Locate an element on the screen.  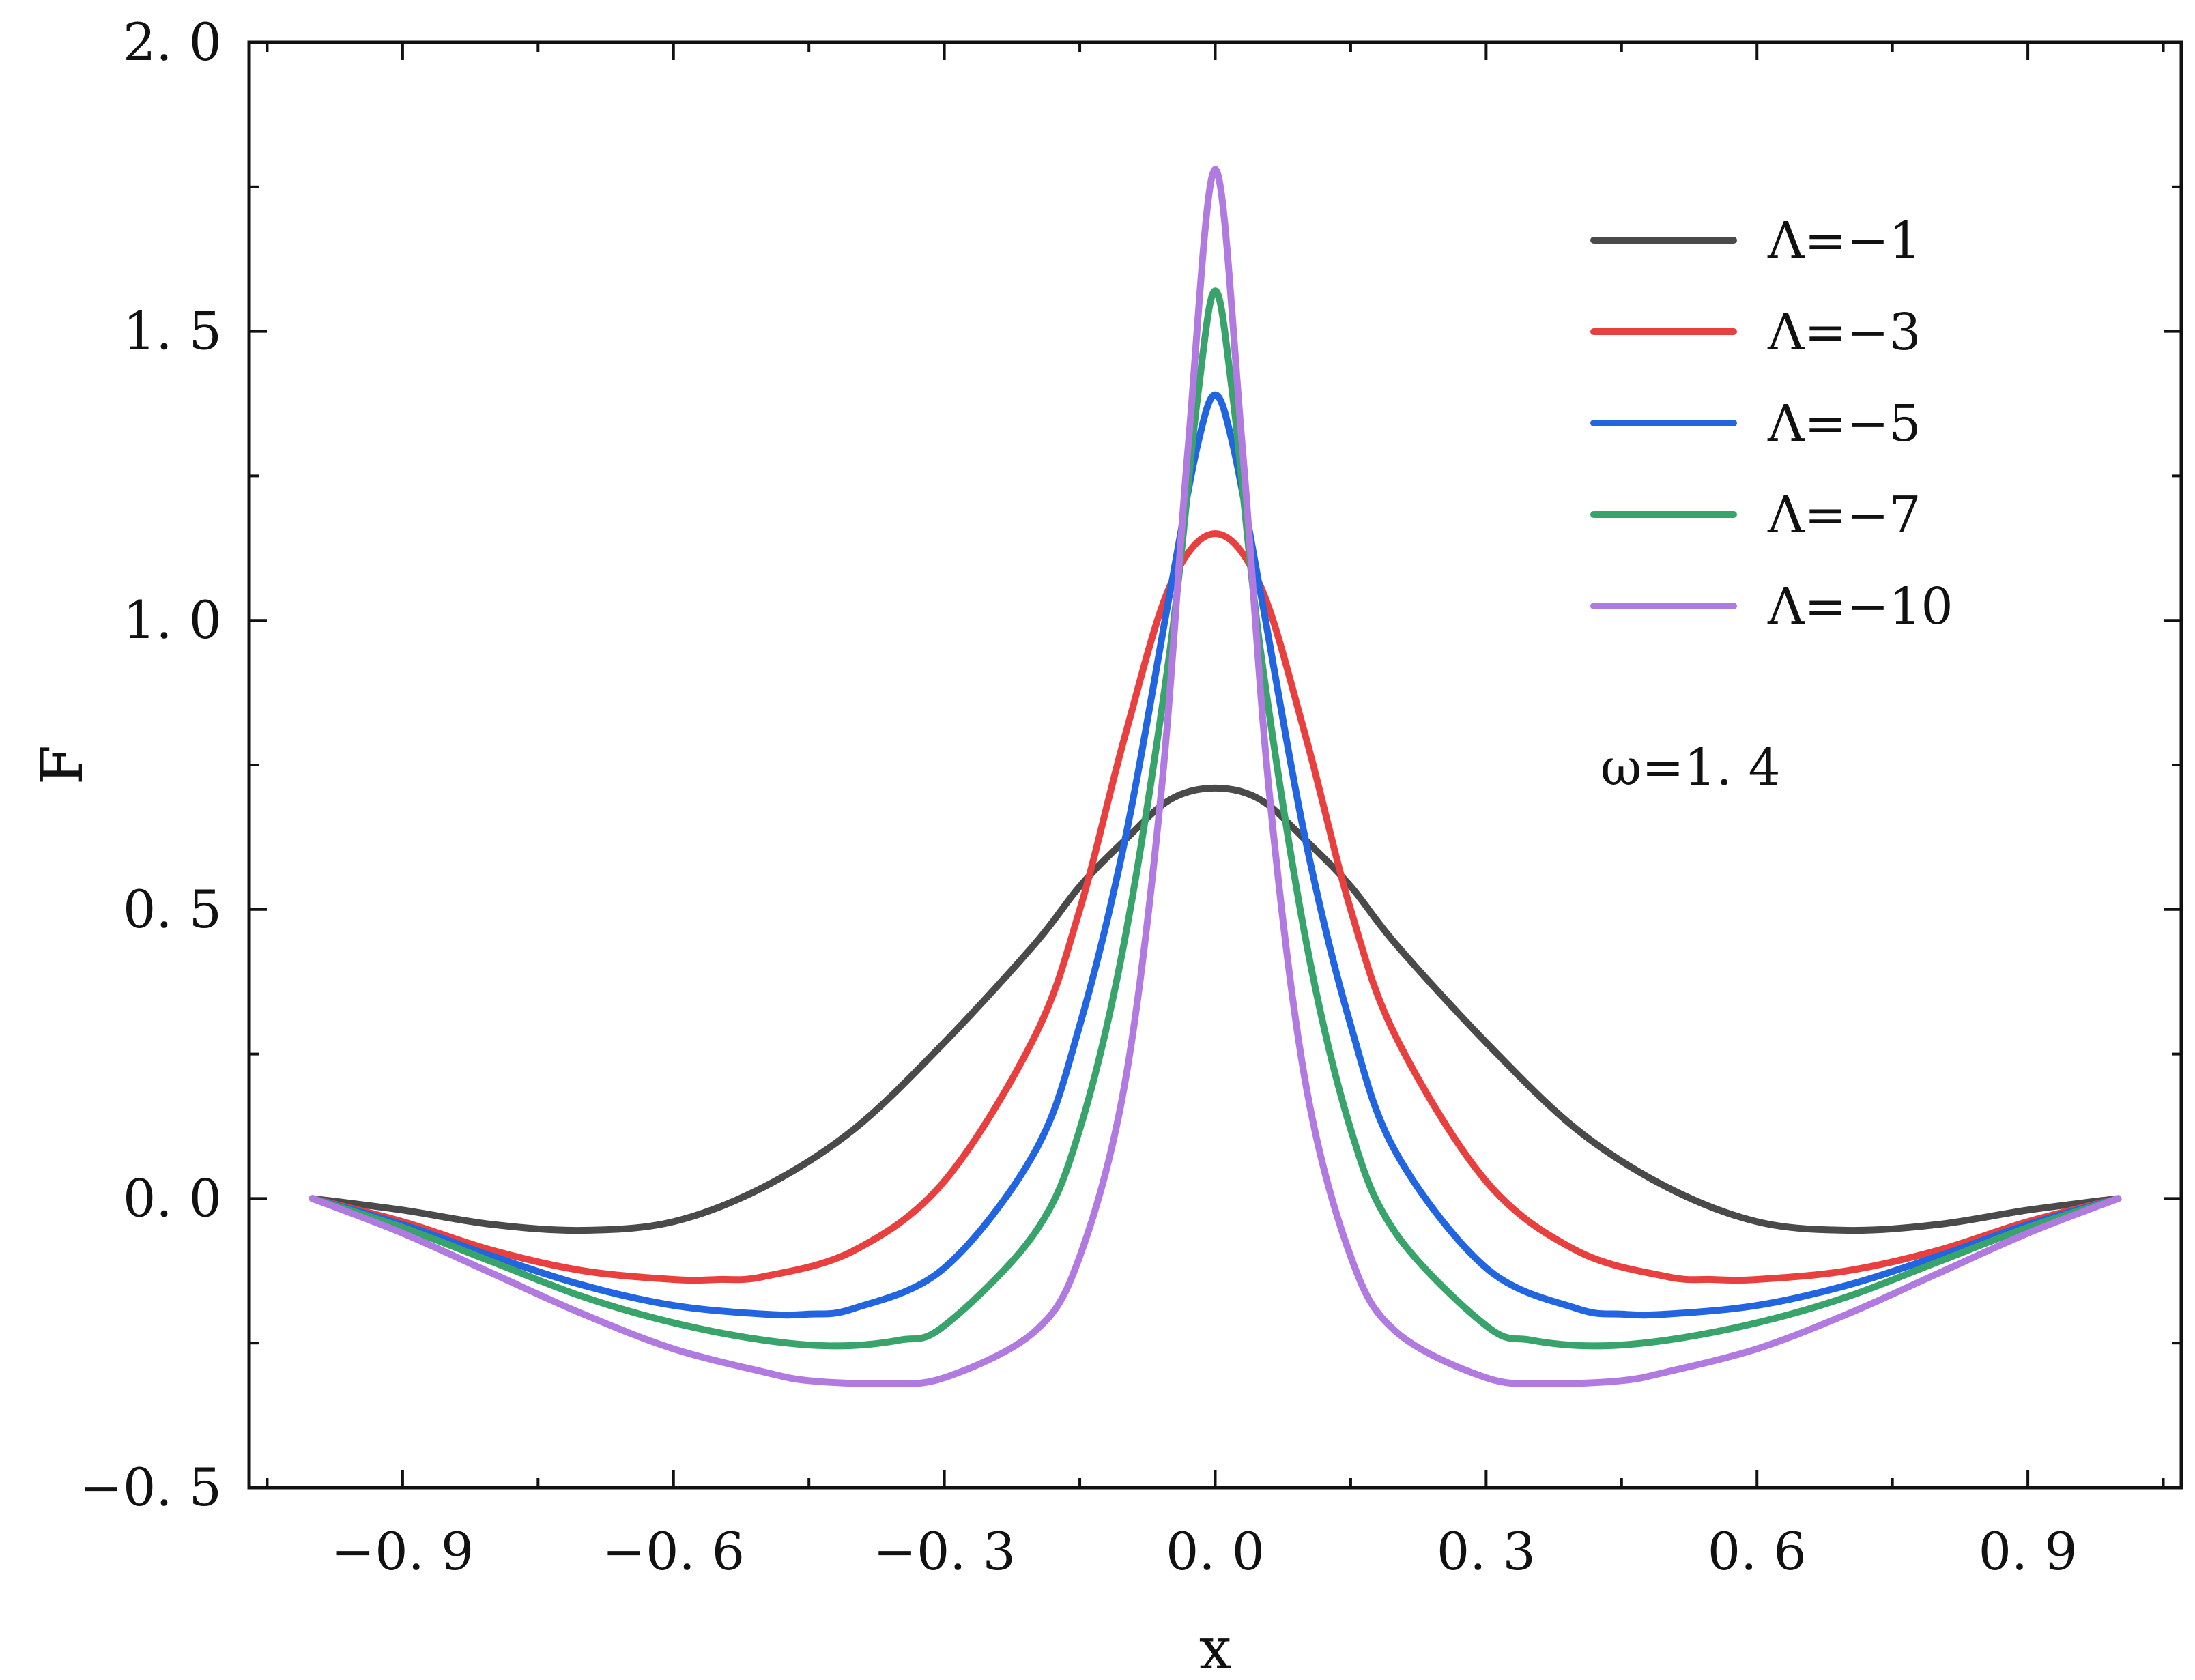
legend: Λ=−1 Λ=−3 Λ=−5 Λ=−7 Λ=−10 is located at coordinates (1771, 424).